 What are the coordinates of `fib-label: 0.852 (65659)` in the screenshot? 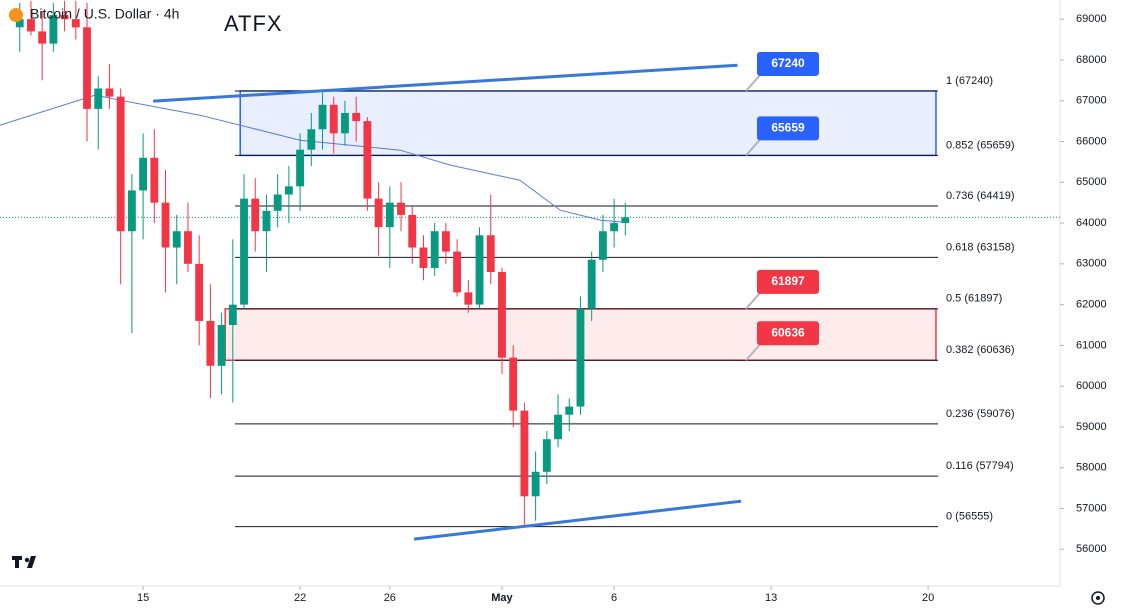 It's located at (980, 145).